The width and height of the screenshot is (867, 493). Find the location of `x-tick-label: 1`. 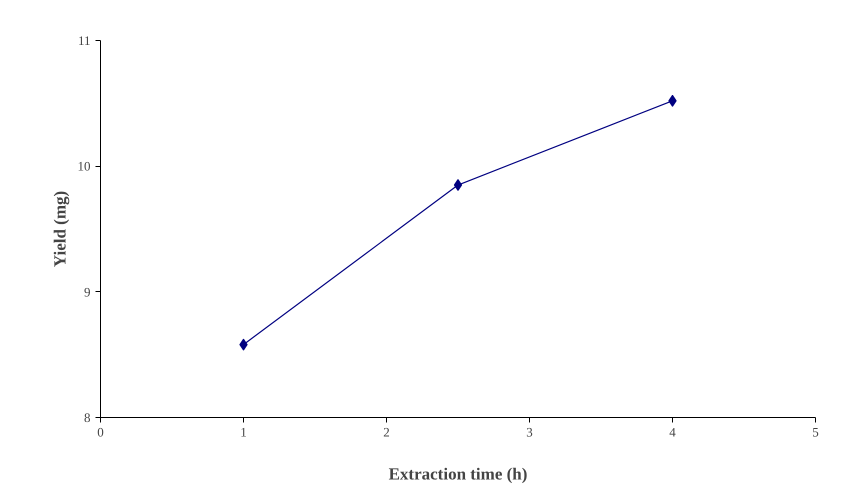

x-tick-label: 1 is located at coordinates (243, 432).